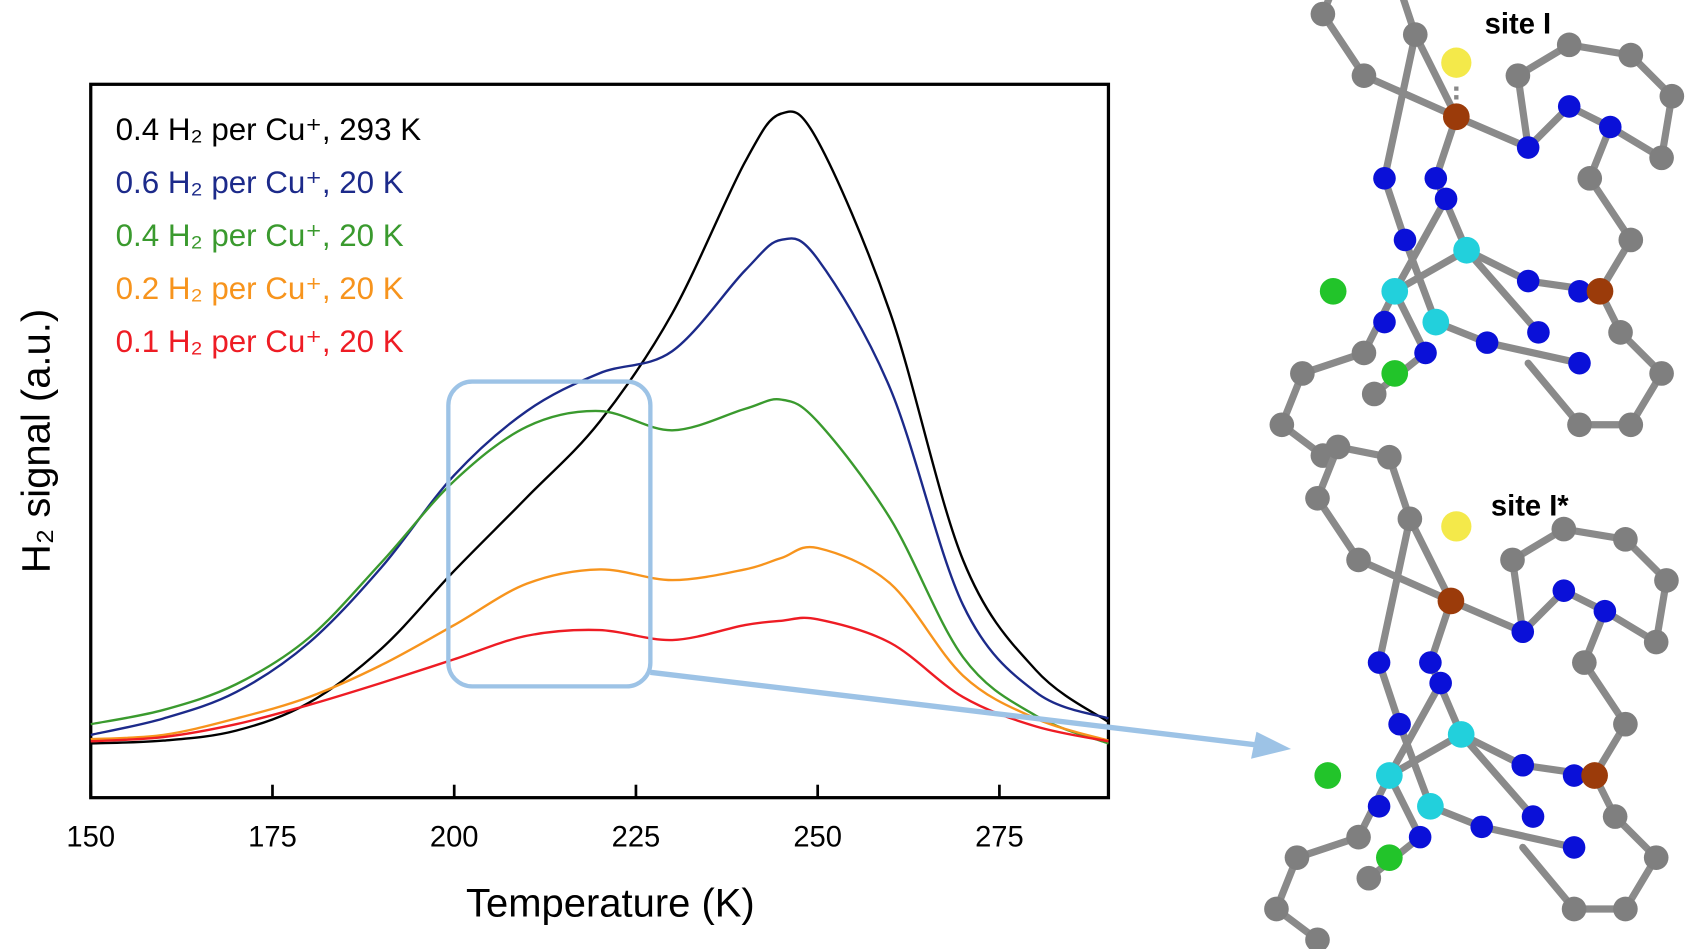  What do you see at coordinates (269, 129) in the screenshot?
I see `legend-entry: 0.4 H₂ per Cu⁺, 293 K` at bounding box center [269, 129].